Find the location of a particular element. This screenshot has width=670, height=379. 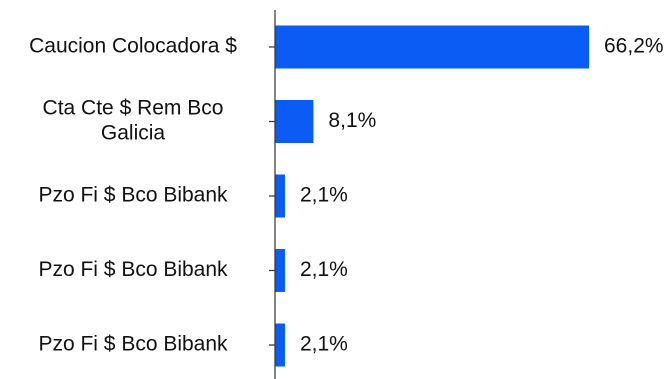

value-label: 8,1% is located at coordinates (352, 120).